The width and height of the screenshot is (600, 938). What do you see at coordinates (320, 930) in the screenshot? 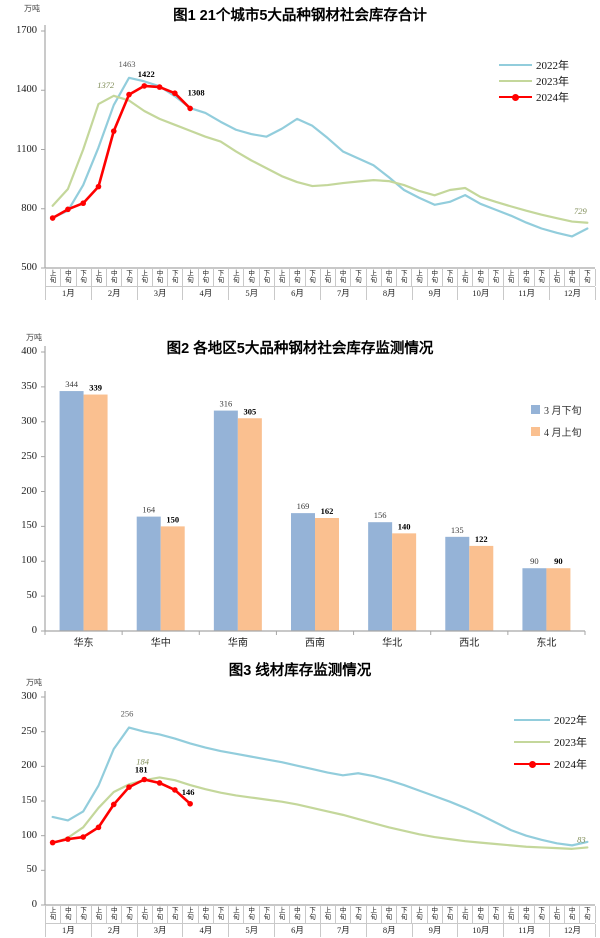
I see `month-row: 1月 2月 3月 4月 5月 6月 7月 8月 9月 10月 11月 12月` at bounding box center [320, 930].